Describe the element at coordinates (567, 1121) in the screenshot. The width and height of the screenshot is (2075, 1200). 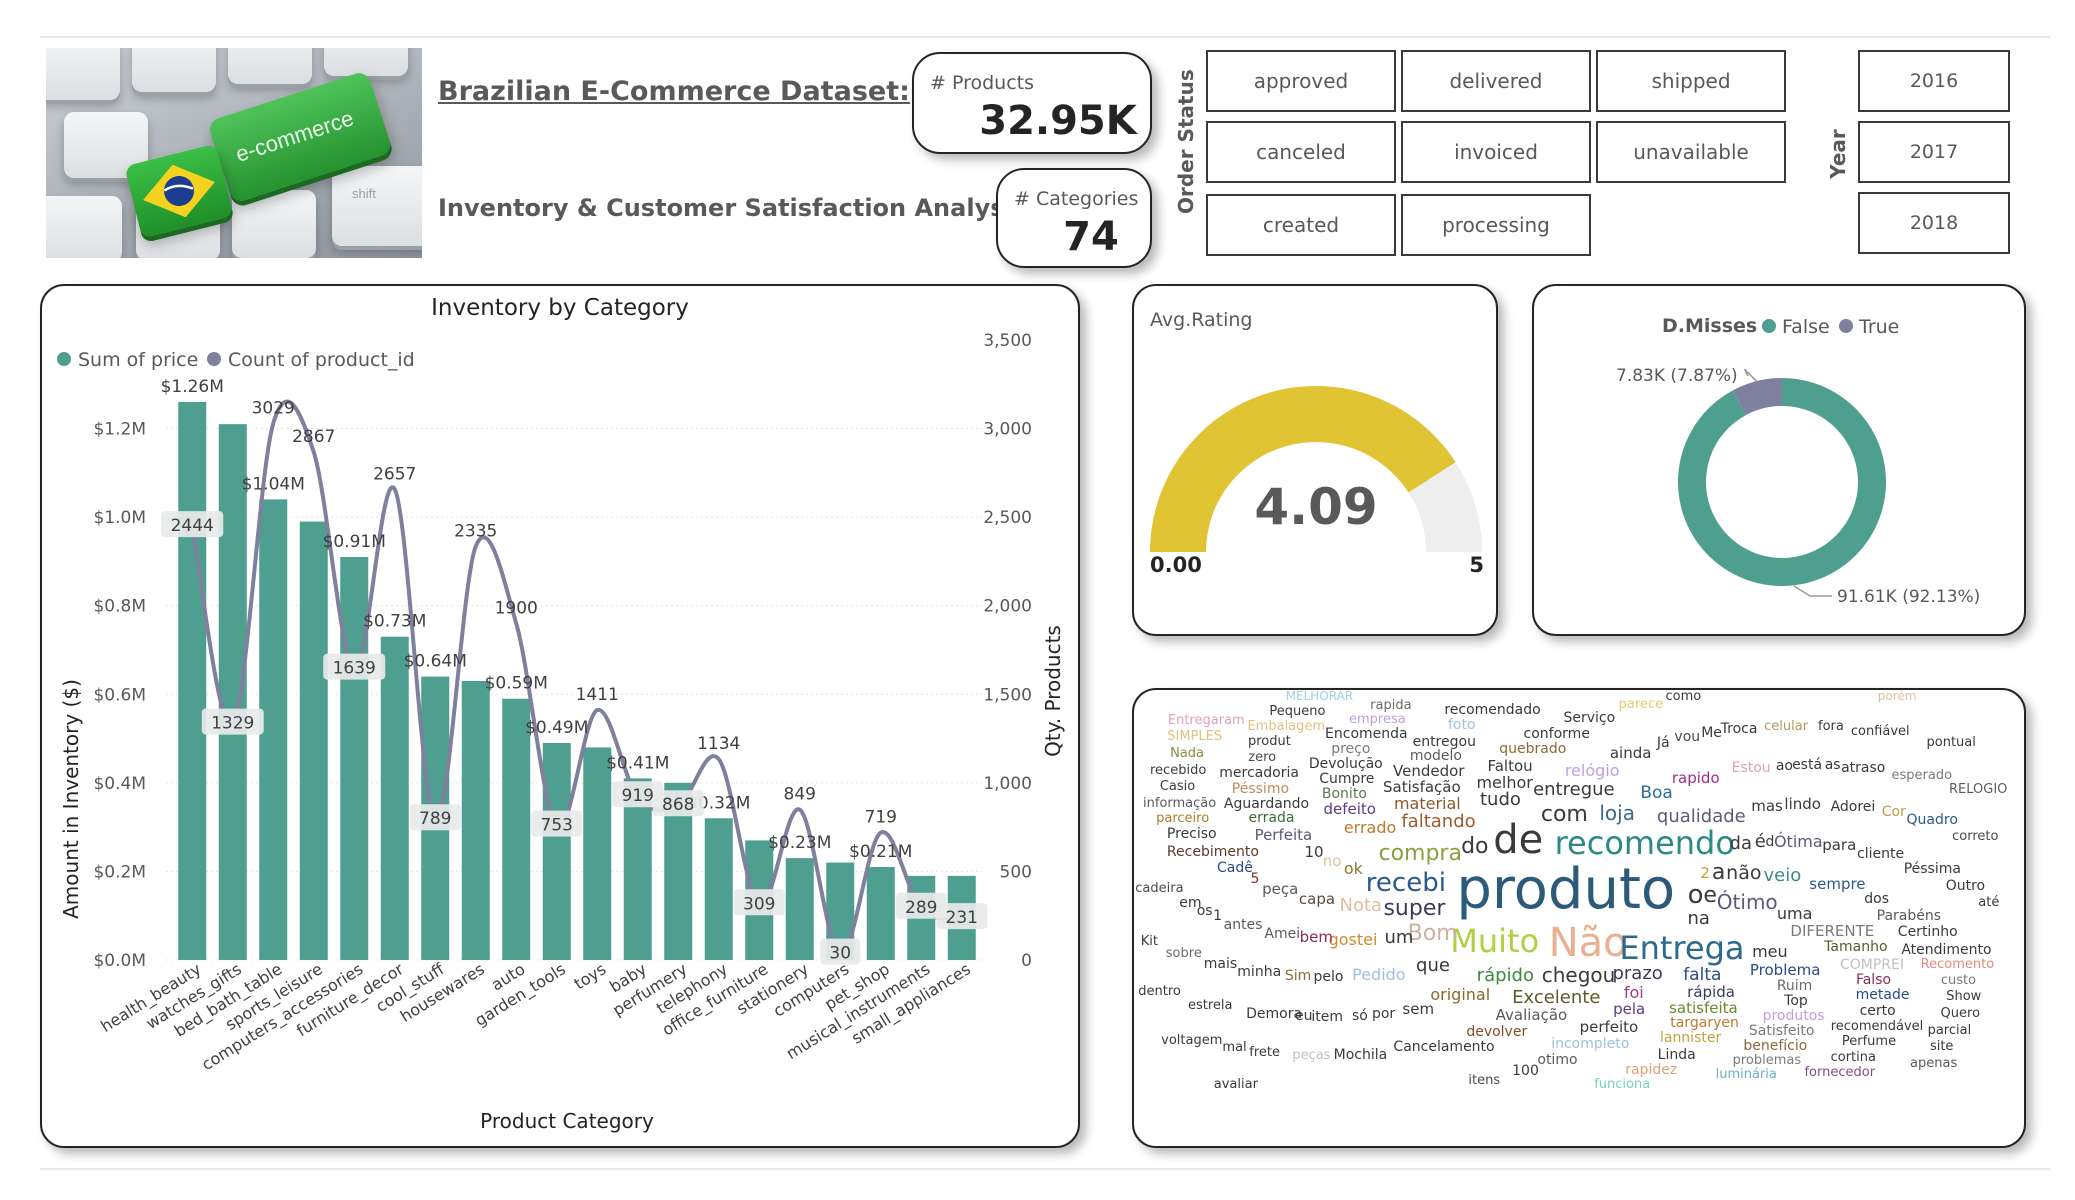
I see `x-axis-title: Product Category` at that location.